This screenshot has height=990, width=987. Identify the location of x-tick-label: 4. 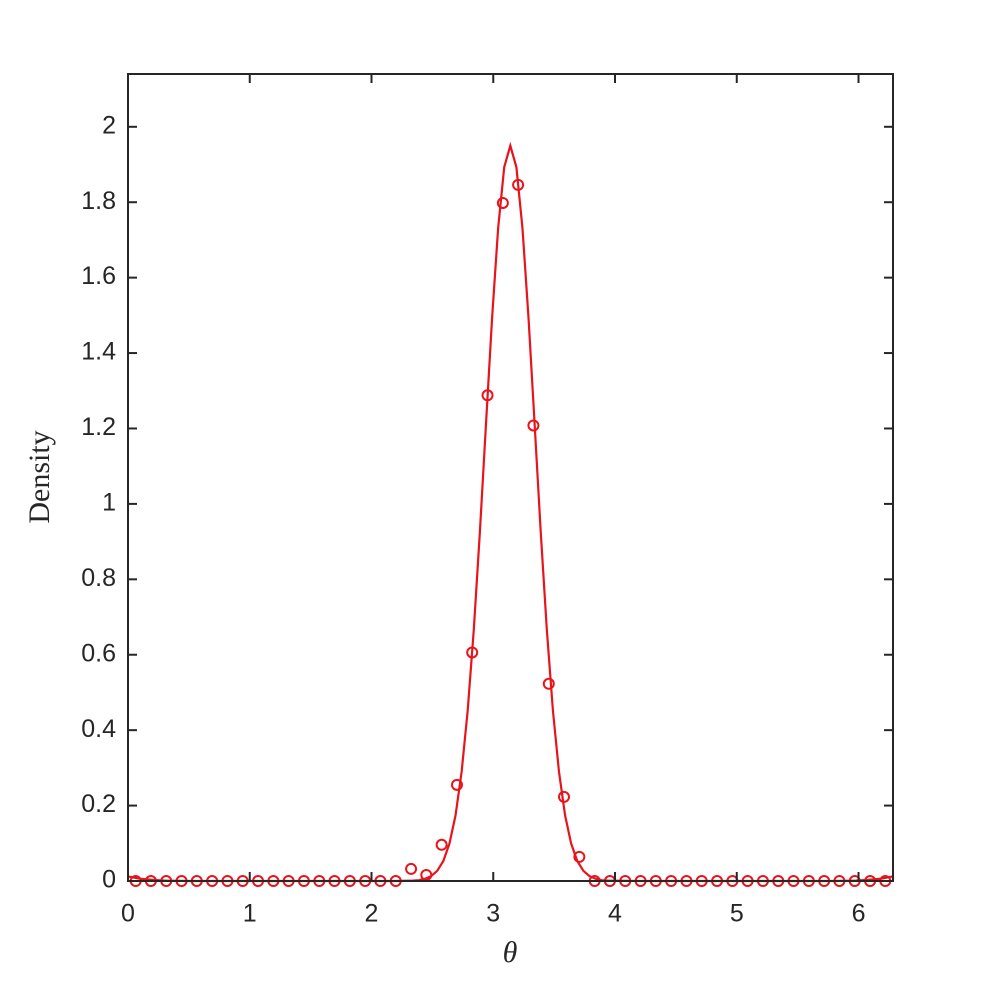
(615, 914).